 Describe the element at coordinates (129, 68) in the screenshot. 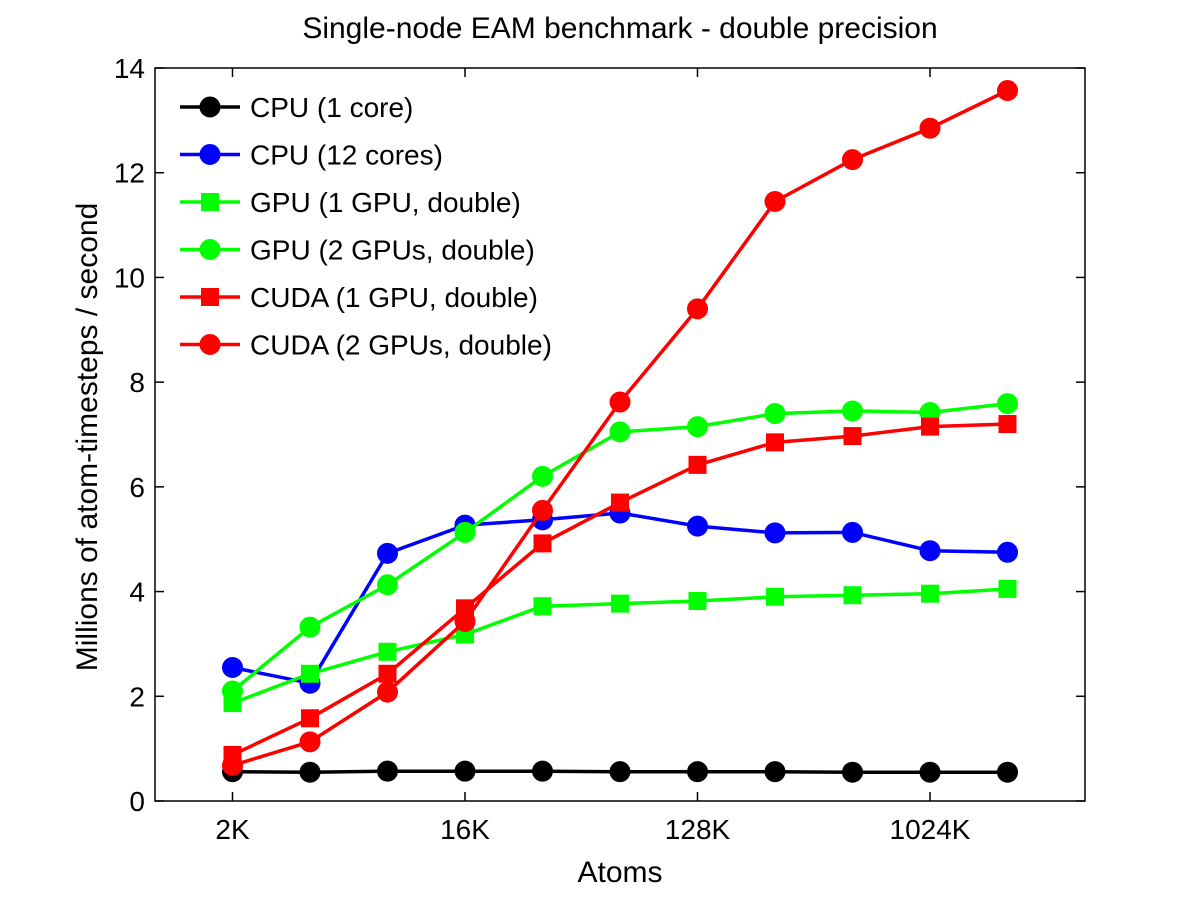

I see `y-tick-label: 14` at that location.